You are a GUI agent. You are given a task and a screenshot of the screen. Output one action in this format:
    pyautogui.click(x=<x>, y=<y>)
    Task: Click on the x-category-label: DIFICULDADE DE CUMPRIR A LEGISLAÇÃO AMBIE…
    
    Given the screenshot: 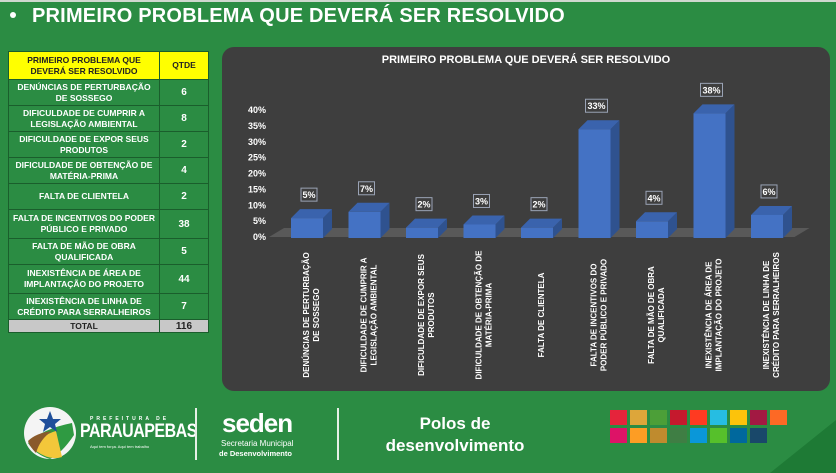 What is the action you would take?
    pyautogui.click(x=369, y=314)
    